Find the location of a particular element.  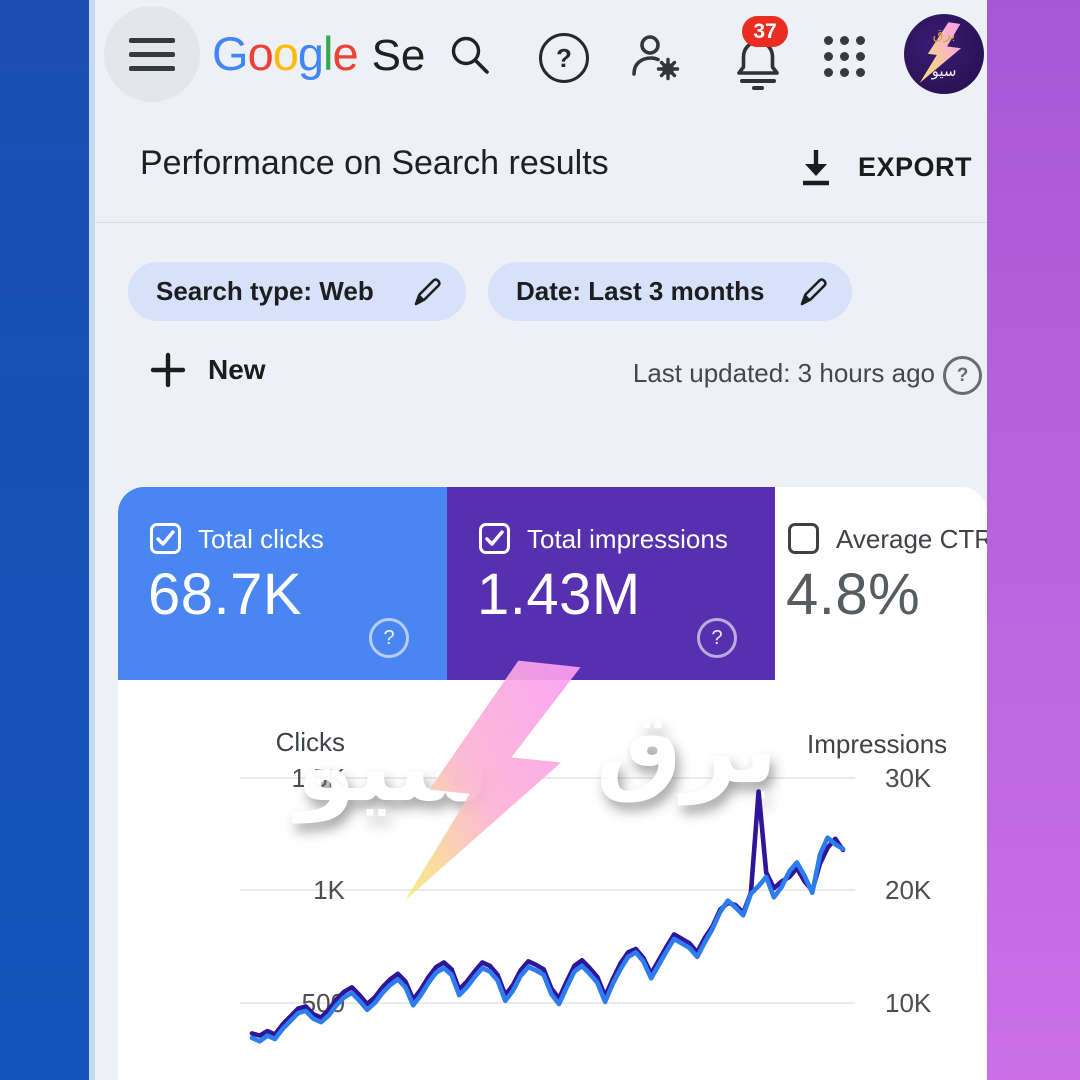

right-axis-tick: 10K is located at coordinates (908, 1003).